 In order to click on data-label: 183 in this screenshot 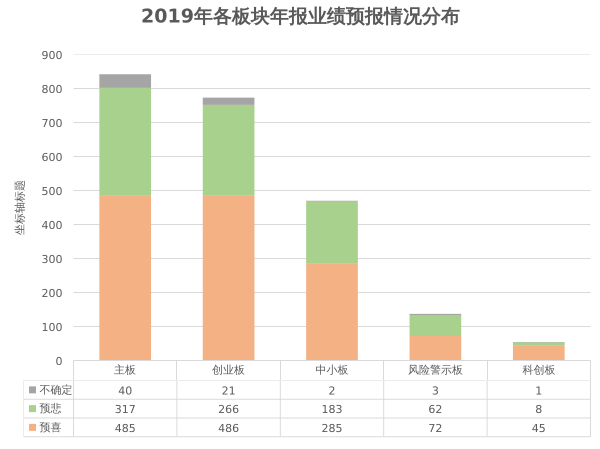, I will do `click(332, 409)`.